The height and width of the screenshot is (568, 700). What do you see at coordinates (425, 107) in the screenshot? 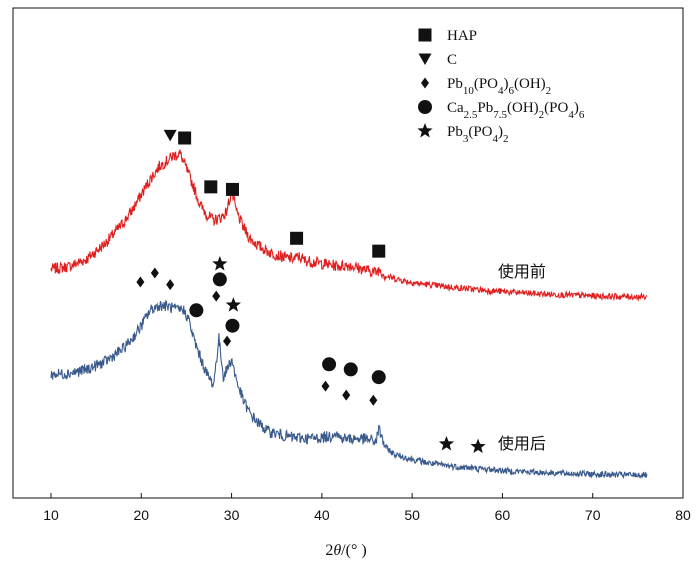
I see `legend-marker-circle` at bounding box center [425, 107].